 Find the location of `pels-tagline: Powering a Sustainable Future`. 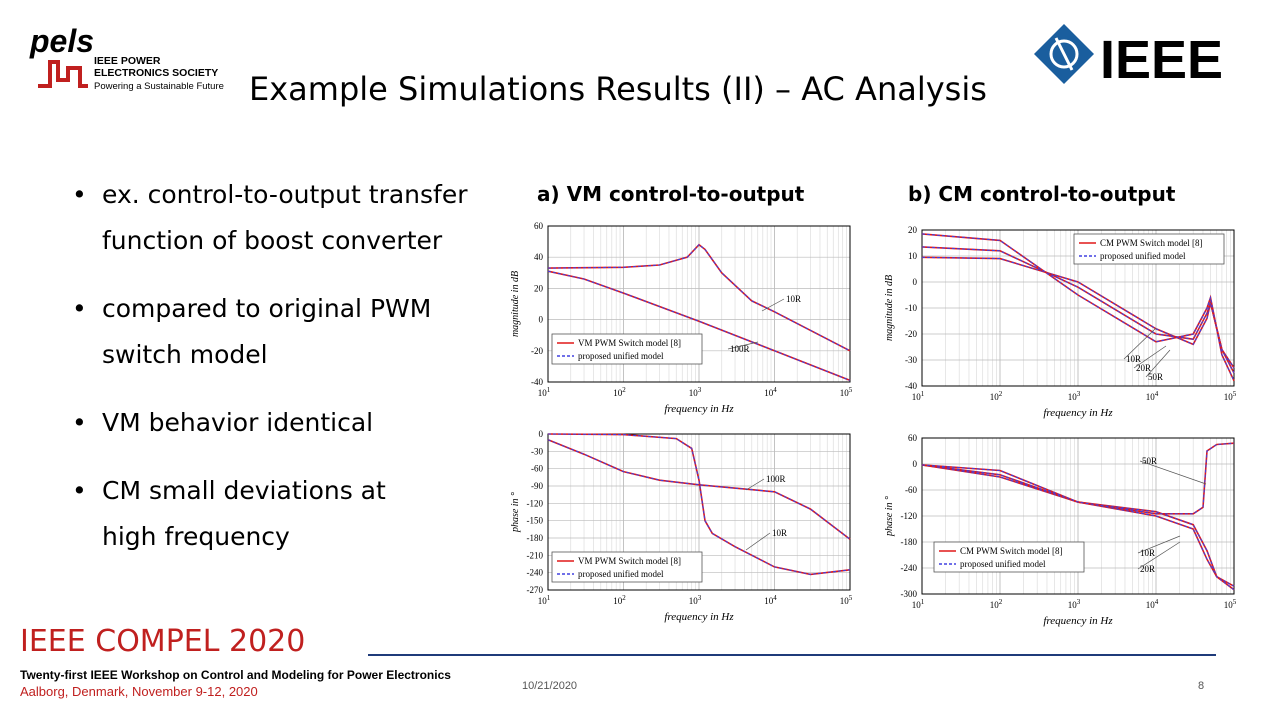

pels-tagline: Powering a Sustainable Future is located at coordinates (159, 86).